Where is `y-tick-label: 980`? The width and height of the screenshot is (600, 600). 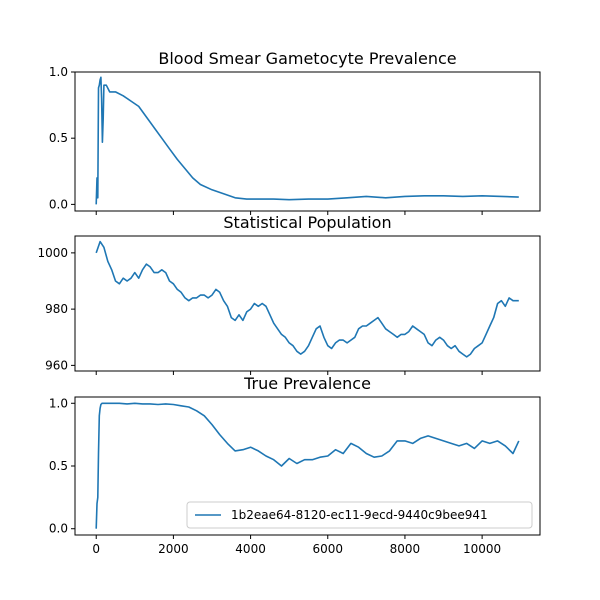
y-tick-label: 980 is located at coordinates (56, 309).